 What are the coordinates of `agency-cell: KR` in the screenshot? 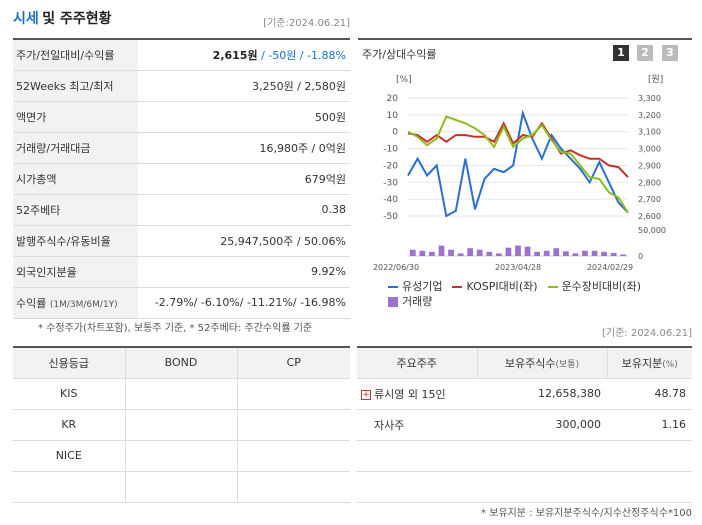 It's located at (69, 424).